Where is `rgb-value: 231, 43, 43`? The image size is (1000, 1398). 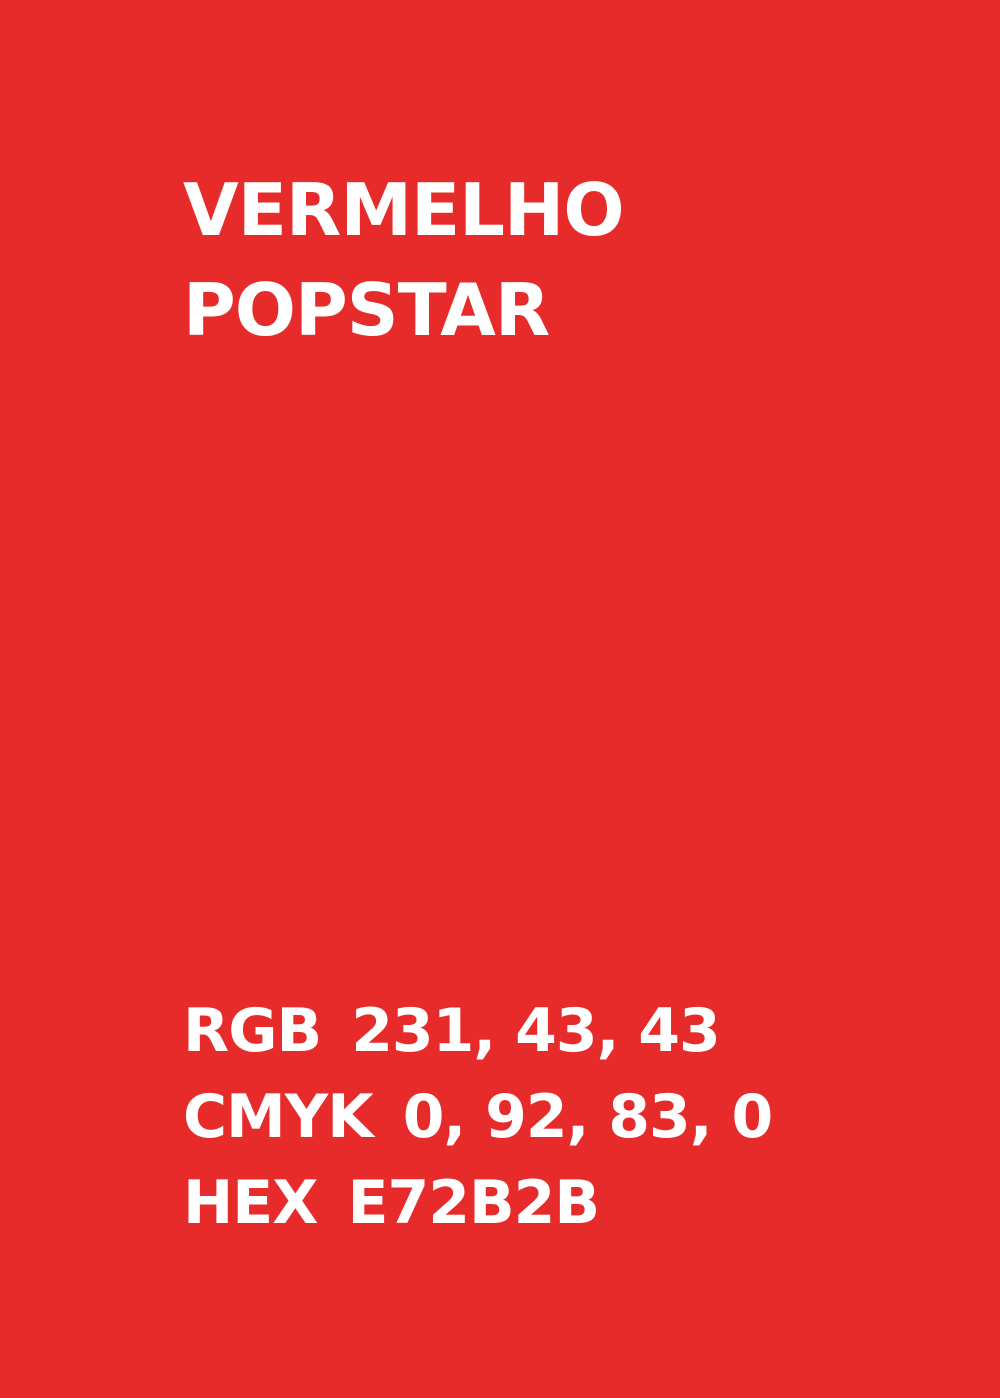
rgb-value: 231, 43, 43 is located at coordinates (536, 1031).